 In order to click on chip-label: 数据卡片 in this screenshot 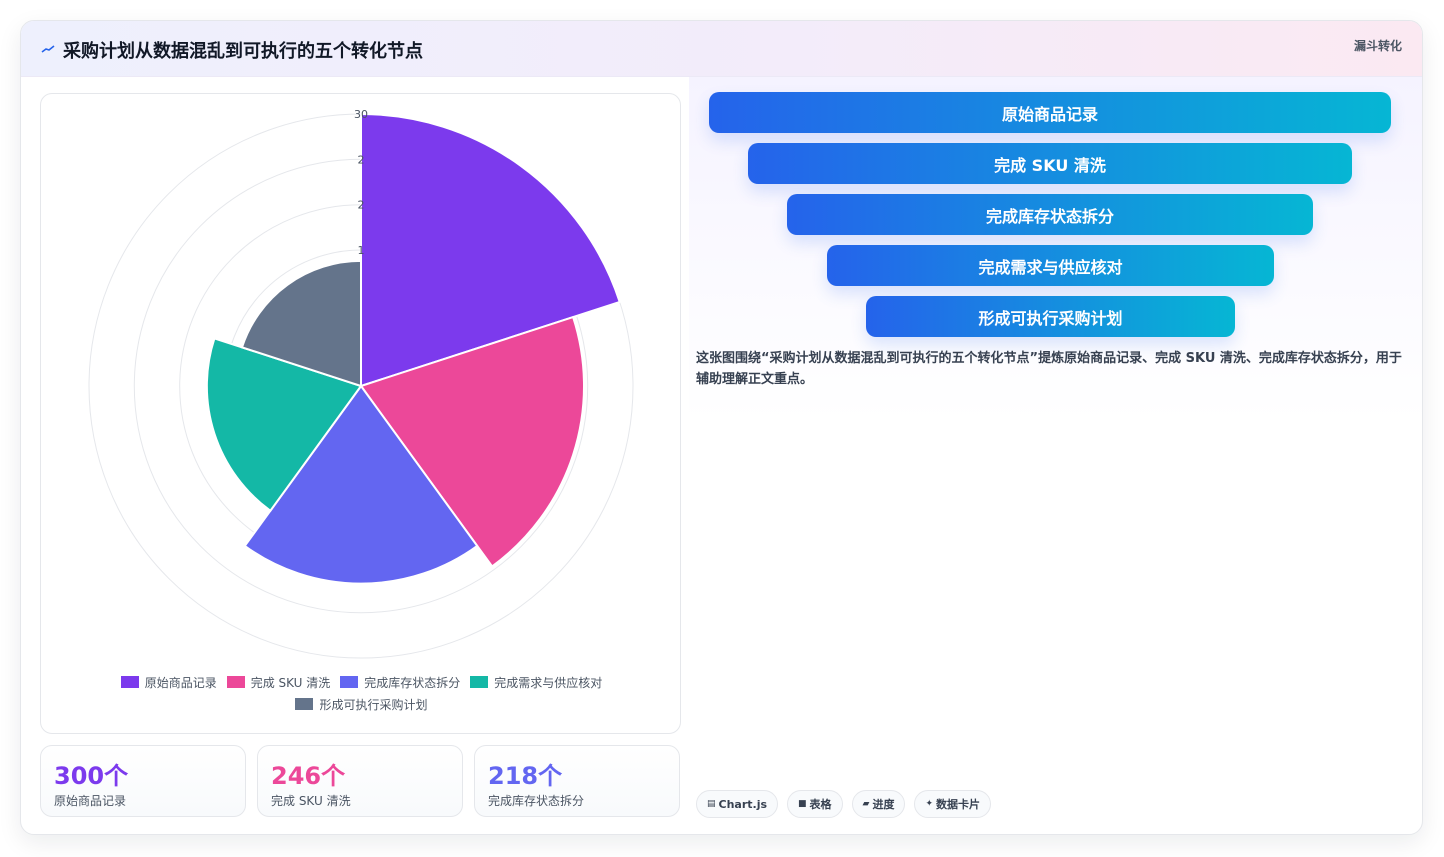, I will do `click(958, 804)`.